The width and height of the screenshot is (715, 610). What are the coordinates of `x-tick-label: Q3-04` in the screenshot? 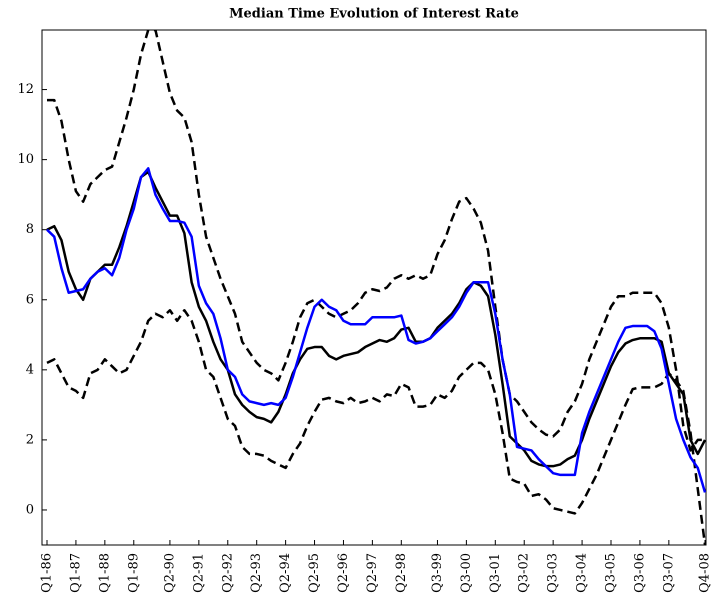 It's located at (582, 573).